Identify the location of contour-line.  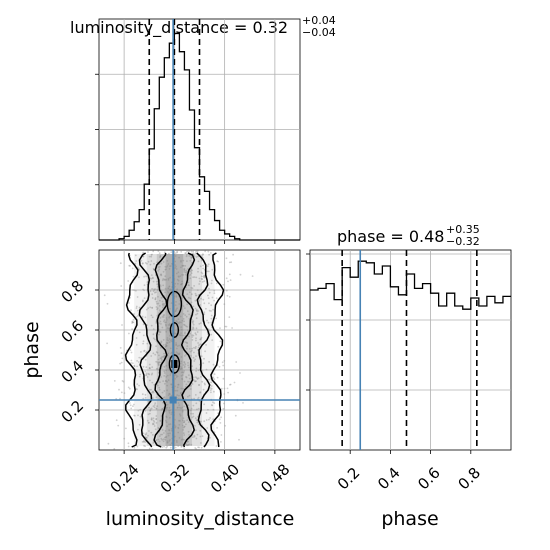
(203, 350).